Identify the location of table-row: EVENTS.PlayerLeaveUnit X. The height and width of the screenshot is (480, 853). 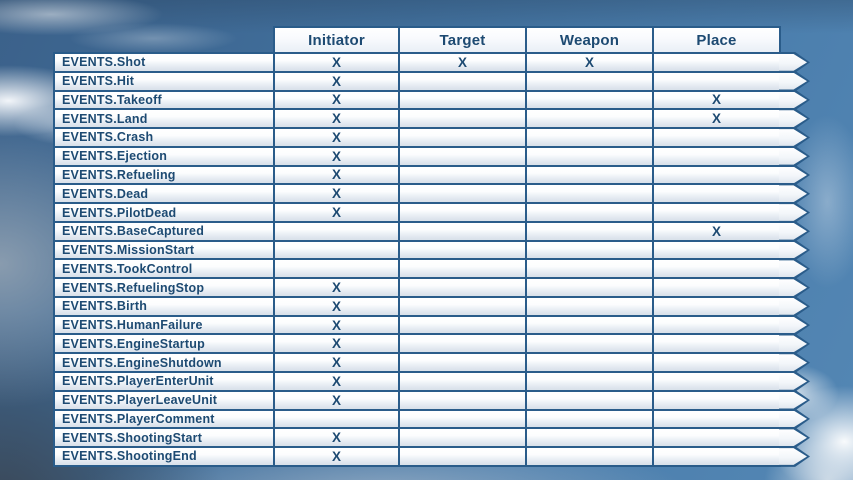
(431, 400).